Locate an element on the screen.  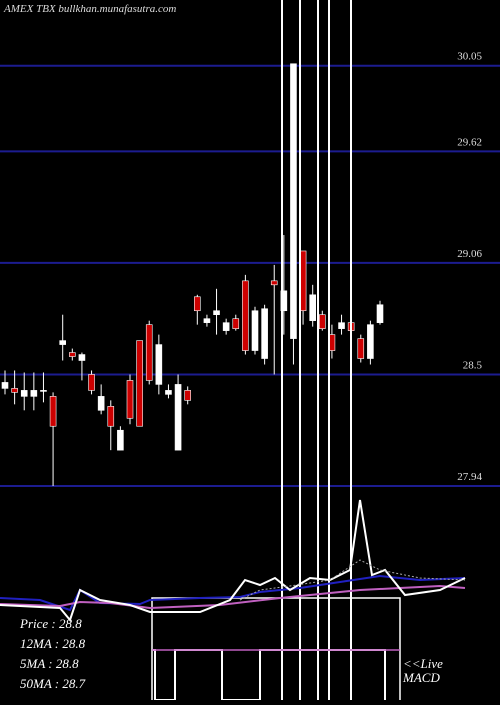
macd-label: <<Live is located at coordinates (423, 663).